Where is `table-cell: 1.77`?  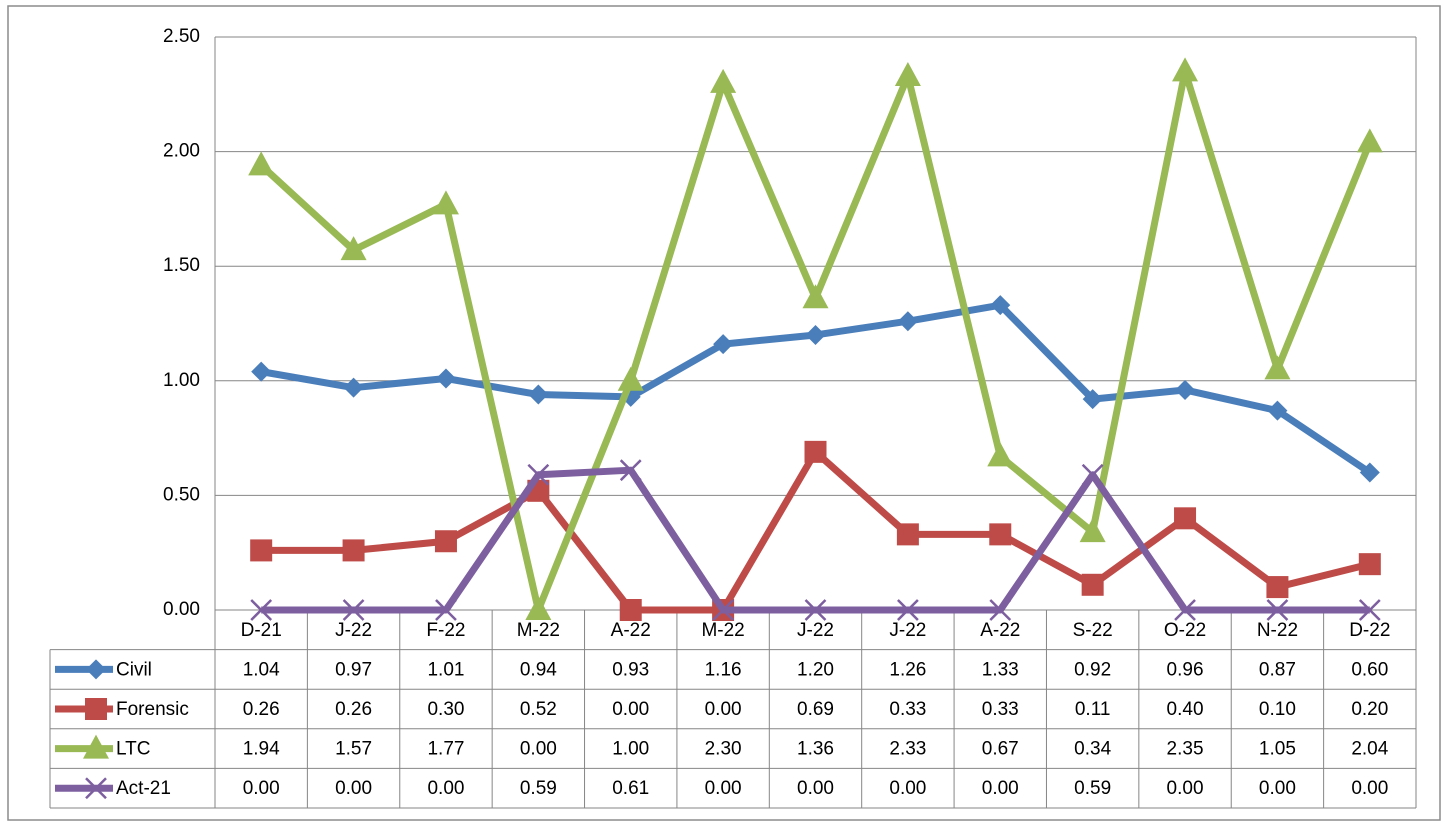 table-cell: 1.77 is located at coordinates (445, 749).